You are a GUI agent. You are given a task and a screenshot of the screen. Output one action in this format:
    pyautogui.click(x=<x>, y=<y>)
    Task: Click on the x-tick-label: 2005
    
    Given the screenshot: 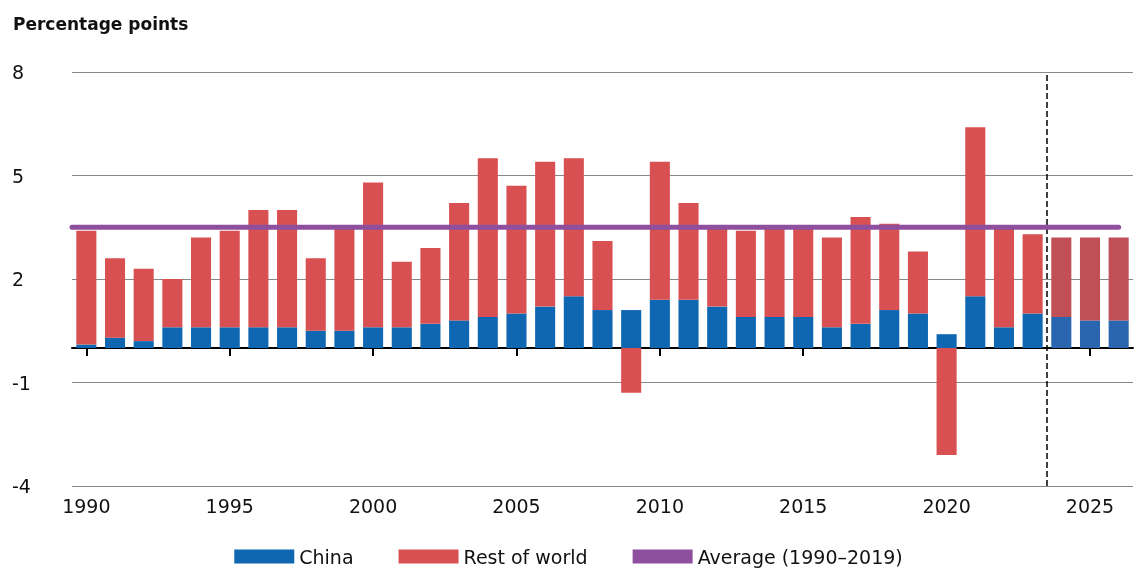 What is the action you would take?
    pyautogui.click(x=516, y=505)
    